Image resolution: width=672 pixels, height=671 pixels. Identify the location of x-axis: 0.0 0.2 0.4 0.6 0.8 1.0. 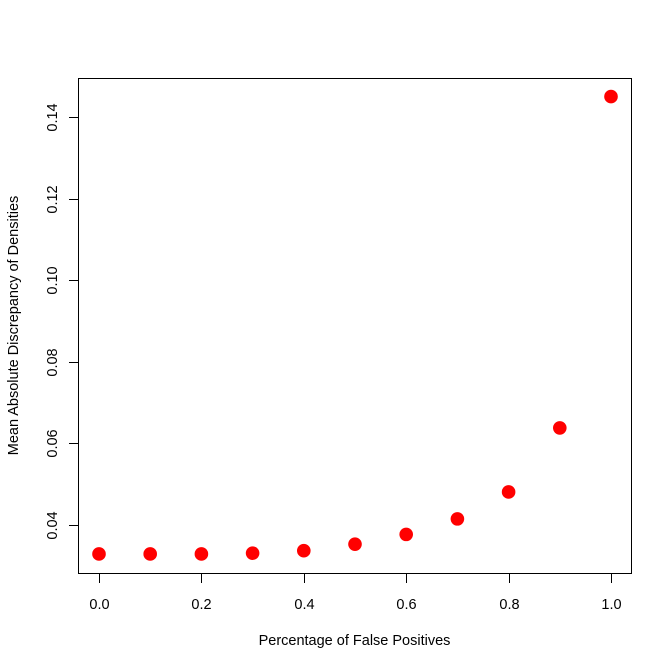
(355, 593).